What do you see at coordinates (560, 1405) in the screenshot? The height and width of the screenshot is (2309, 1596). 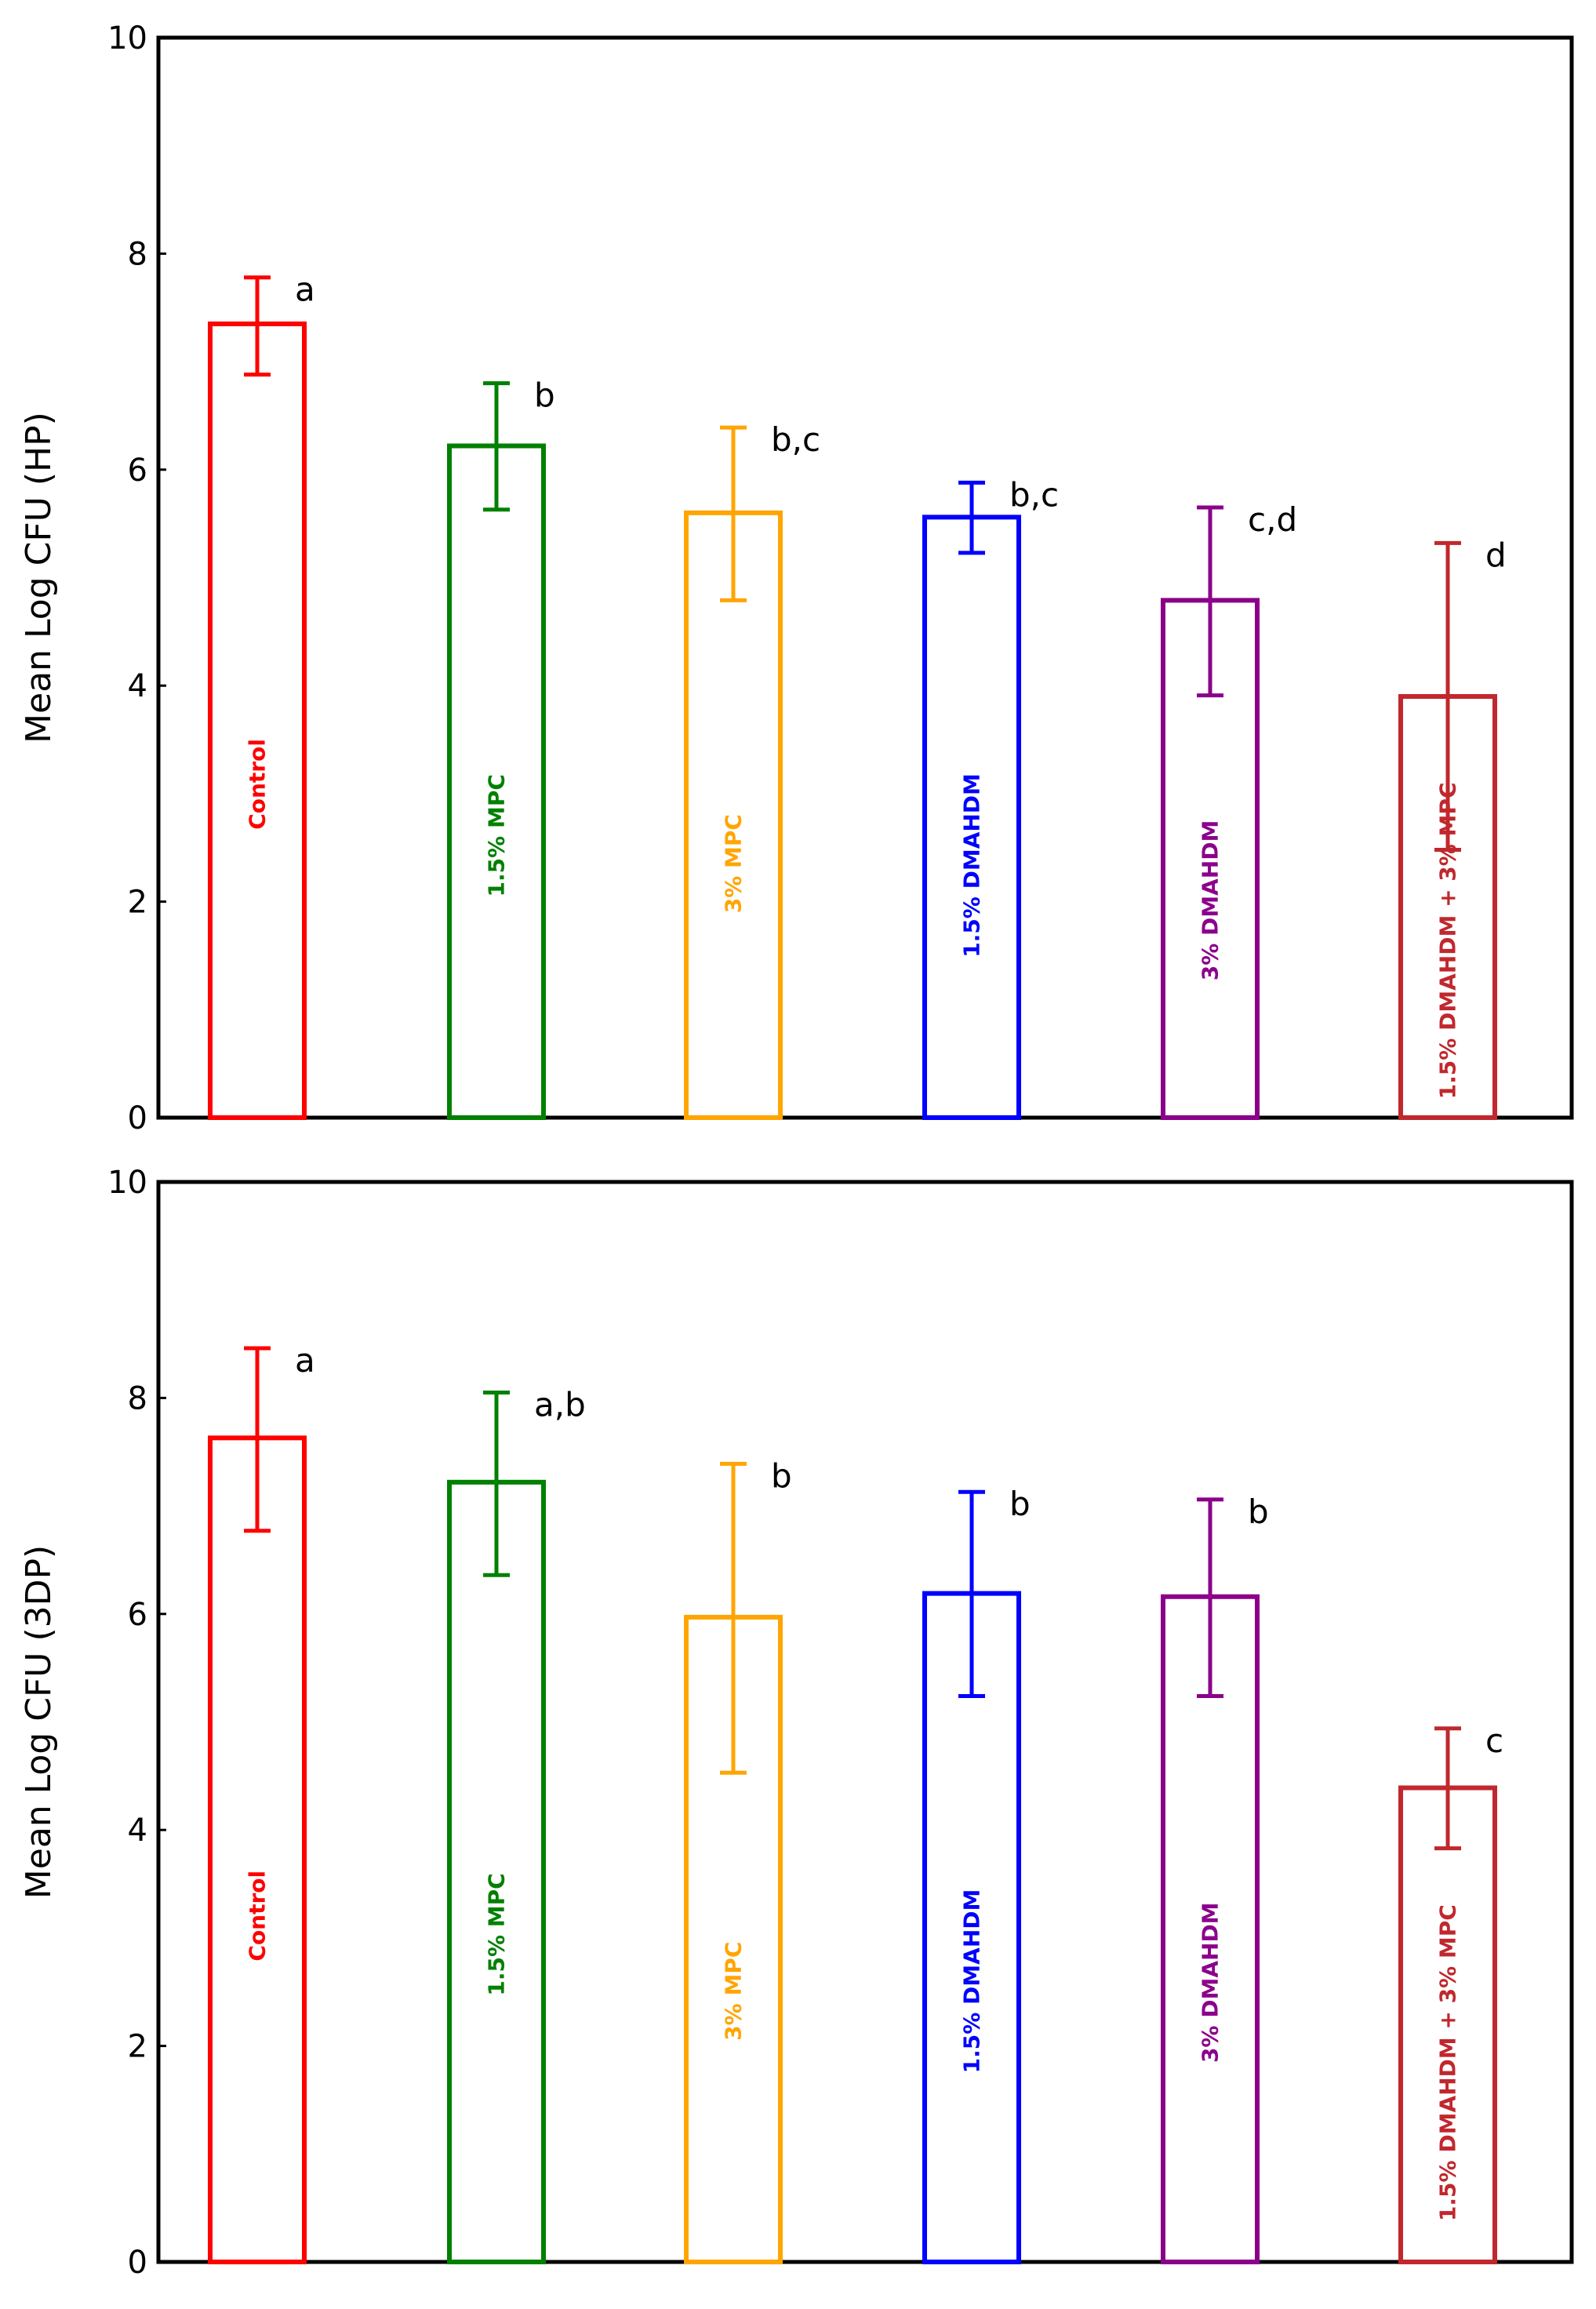 I see `significance-letter: a,b` at bounding box center [560, 1405].